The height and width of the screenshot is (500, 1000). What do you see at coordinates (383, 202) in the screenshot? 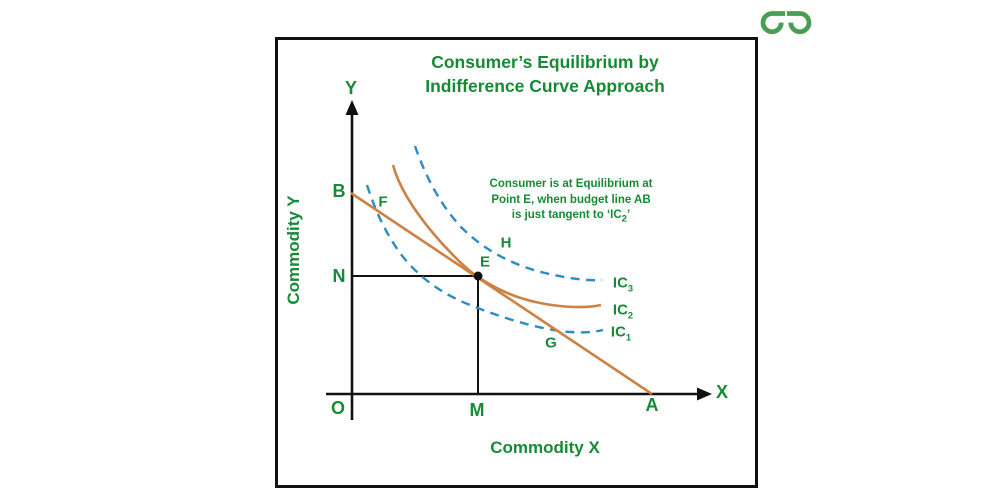
I see `point-label-f: F` at bounding box center [383, 202].